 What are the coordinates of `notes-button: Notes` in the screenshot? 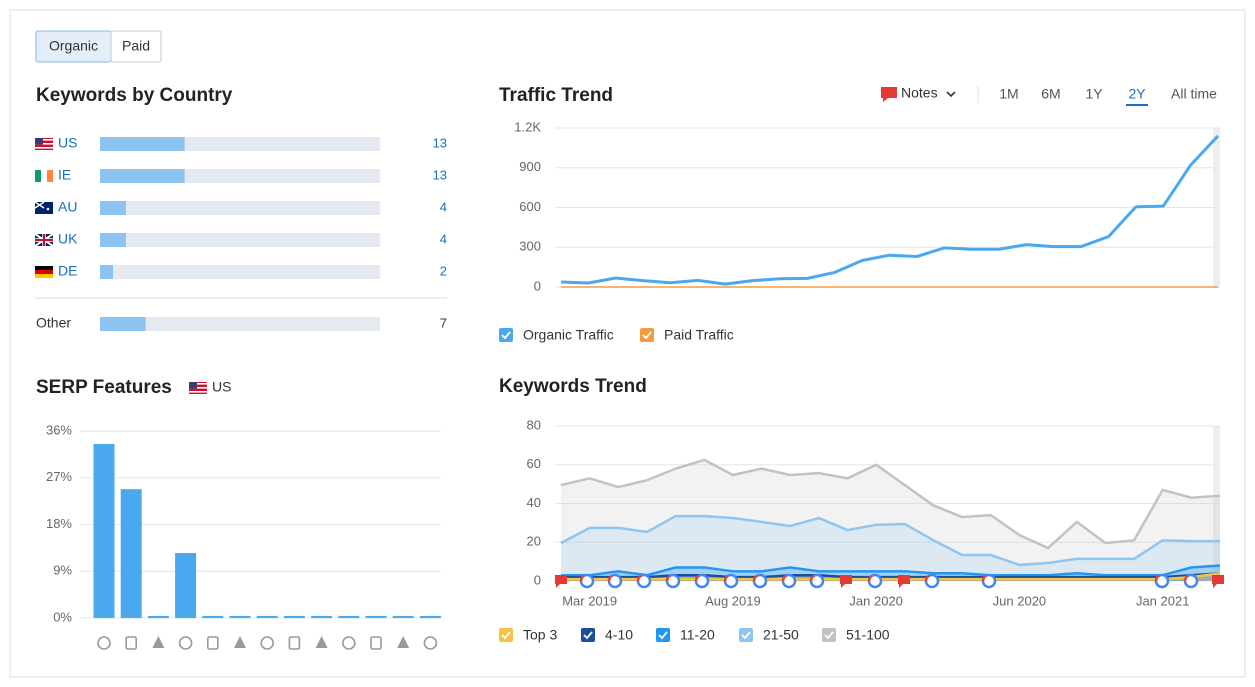 It's located at (919, 93).